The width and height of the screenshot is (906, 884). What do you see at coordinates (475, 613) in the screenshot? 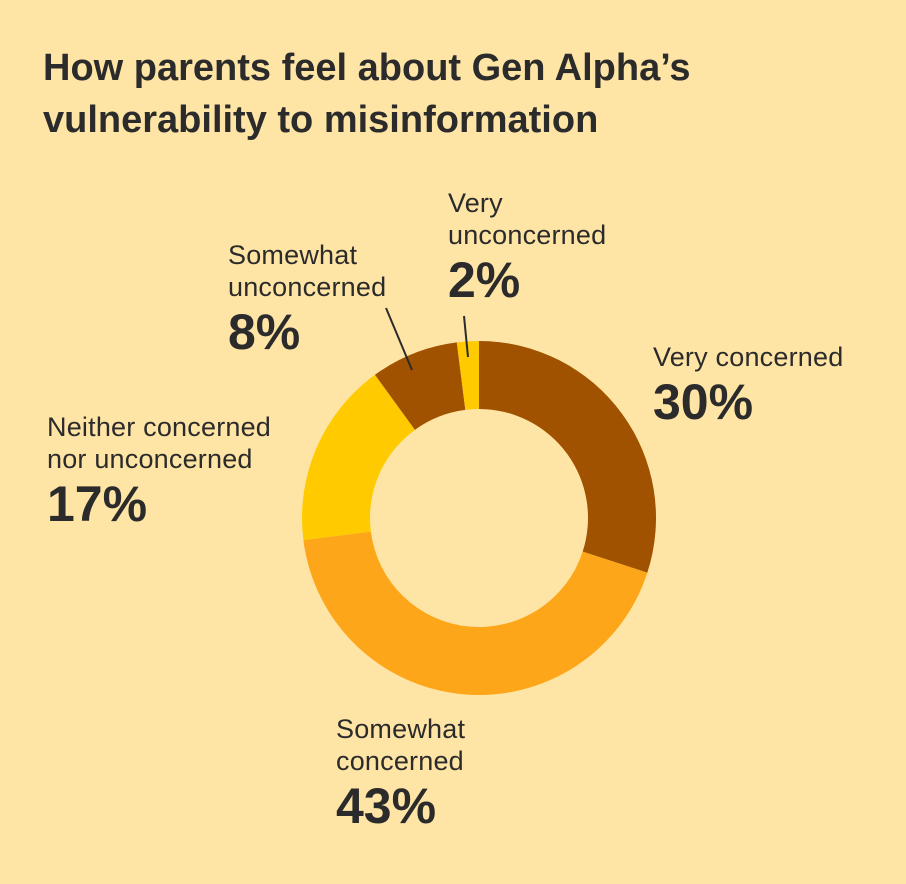
I see `slice-somewhat-concerned` at bounding box center [475, 613].